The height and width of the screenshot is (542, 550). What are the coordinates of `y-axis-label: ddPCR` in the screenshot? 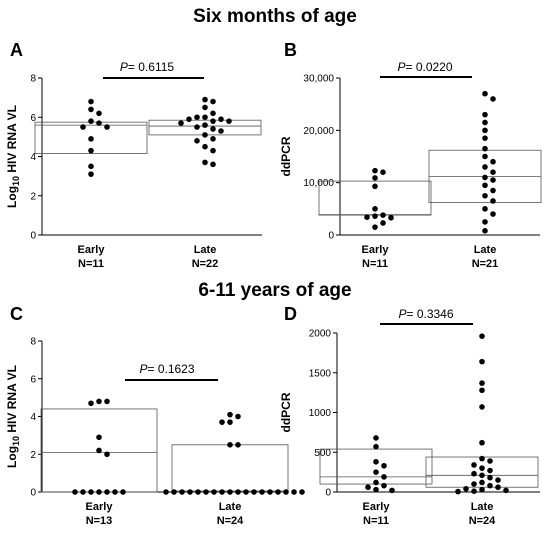 It's located at (286, 412).